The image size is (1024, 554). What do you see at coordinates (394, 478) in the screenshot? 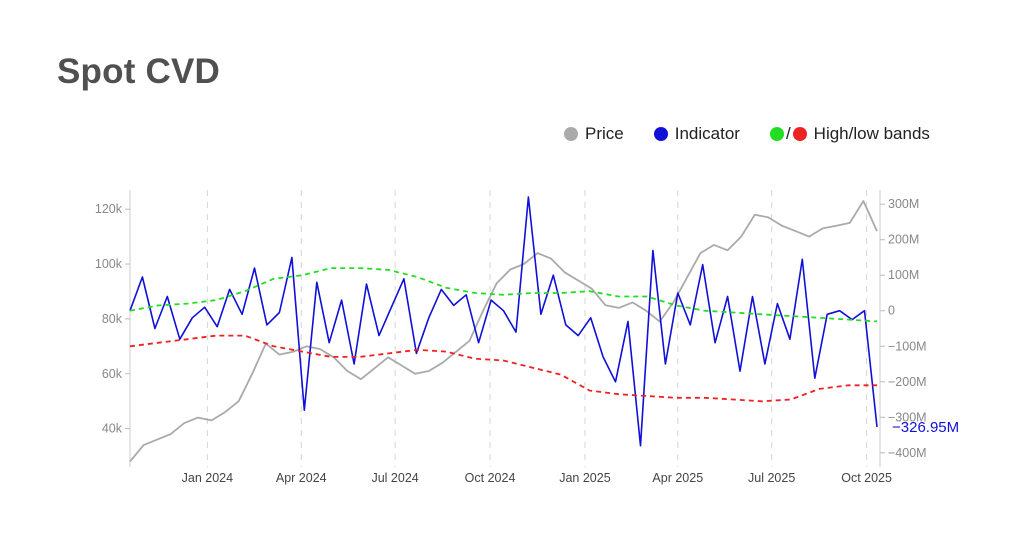
I see `x-tick-label: Jul 2024` at bounding box center [394, 478].